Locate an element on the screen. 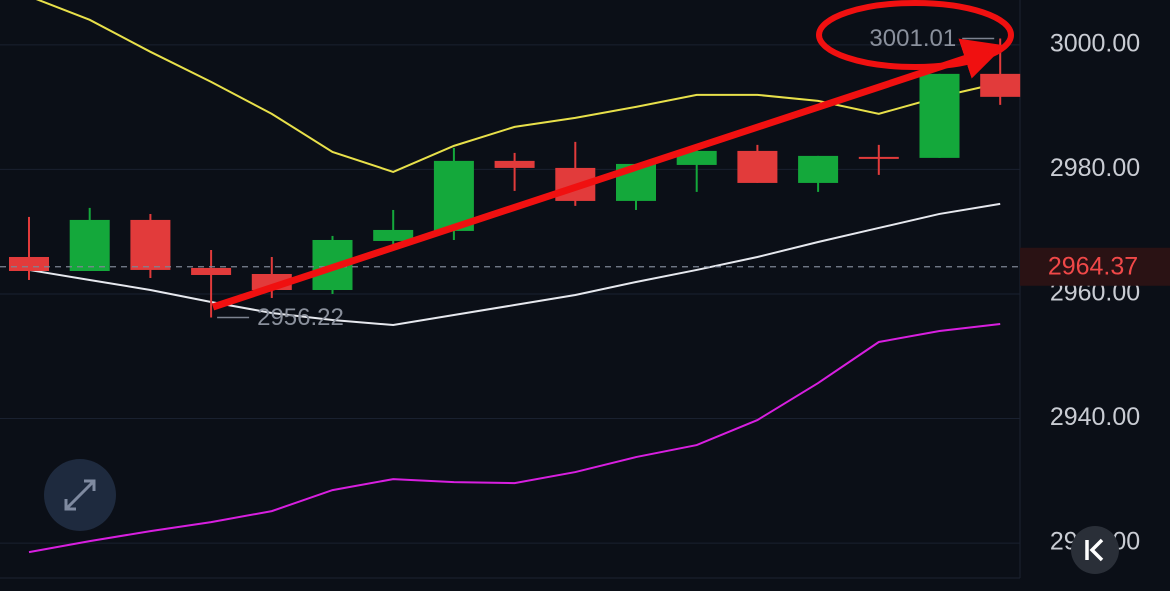  low-label: 2956.22 is located at coordinates (300, 317).